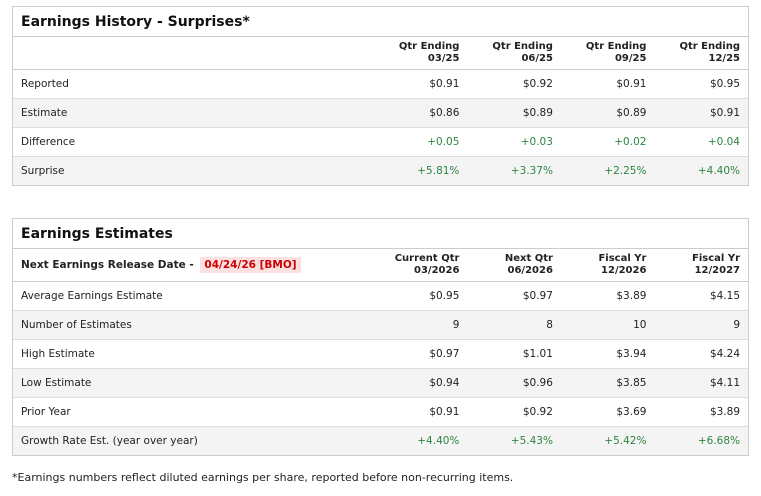 Image resolution: width=761 pixels, height=496 pixels. What do you see at coordinates (607, 354) in the screenshot?
I see `cell-value: $3.94` at bounding box center [607, 354].